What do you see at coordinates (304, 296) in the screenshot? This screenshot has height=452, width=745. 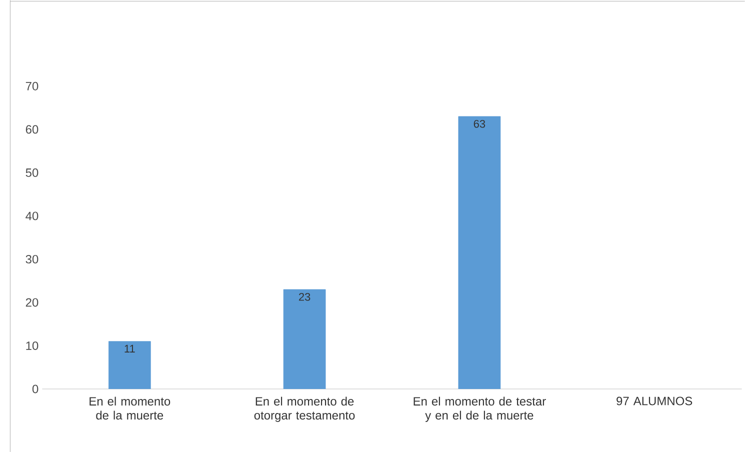 I see `data-label: 23` at bounding box center [304, 296].